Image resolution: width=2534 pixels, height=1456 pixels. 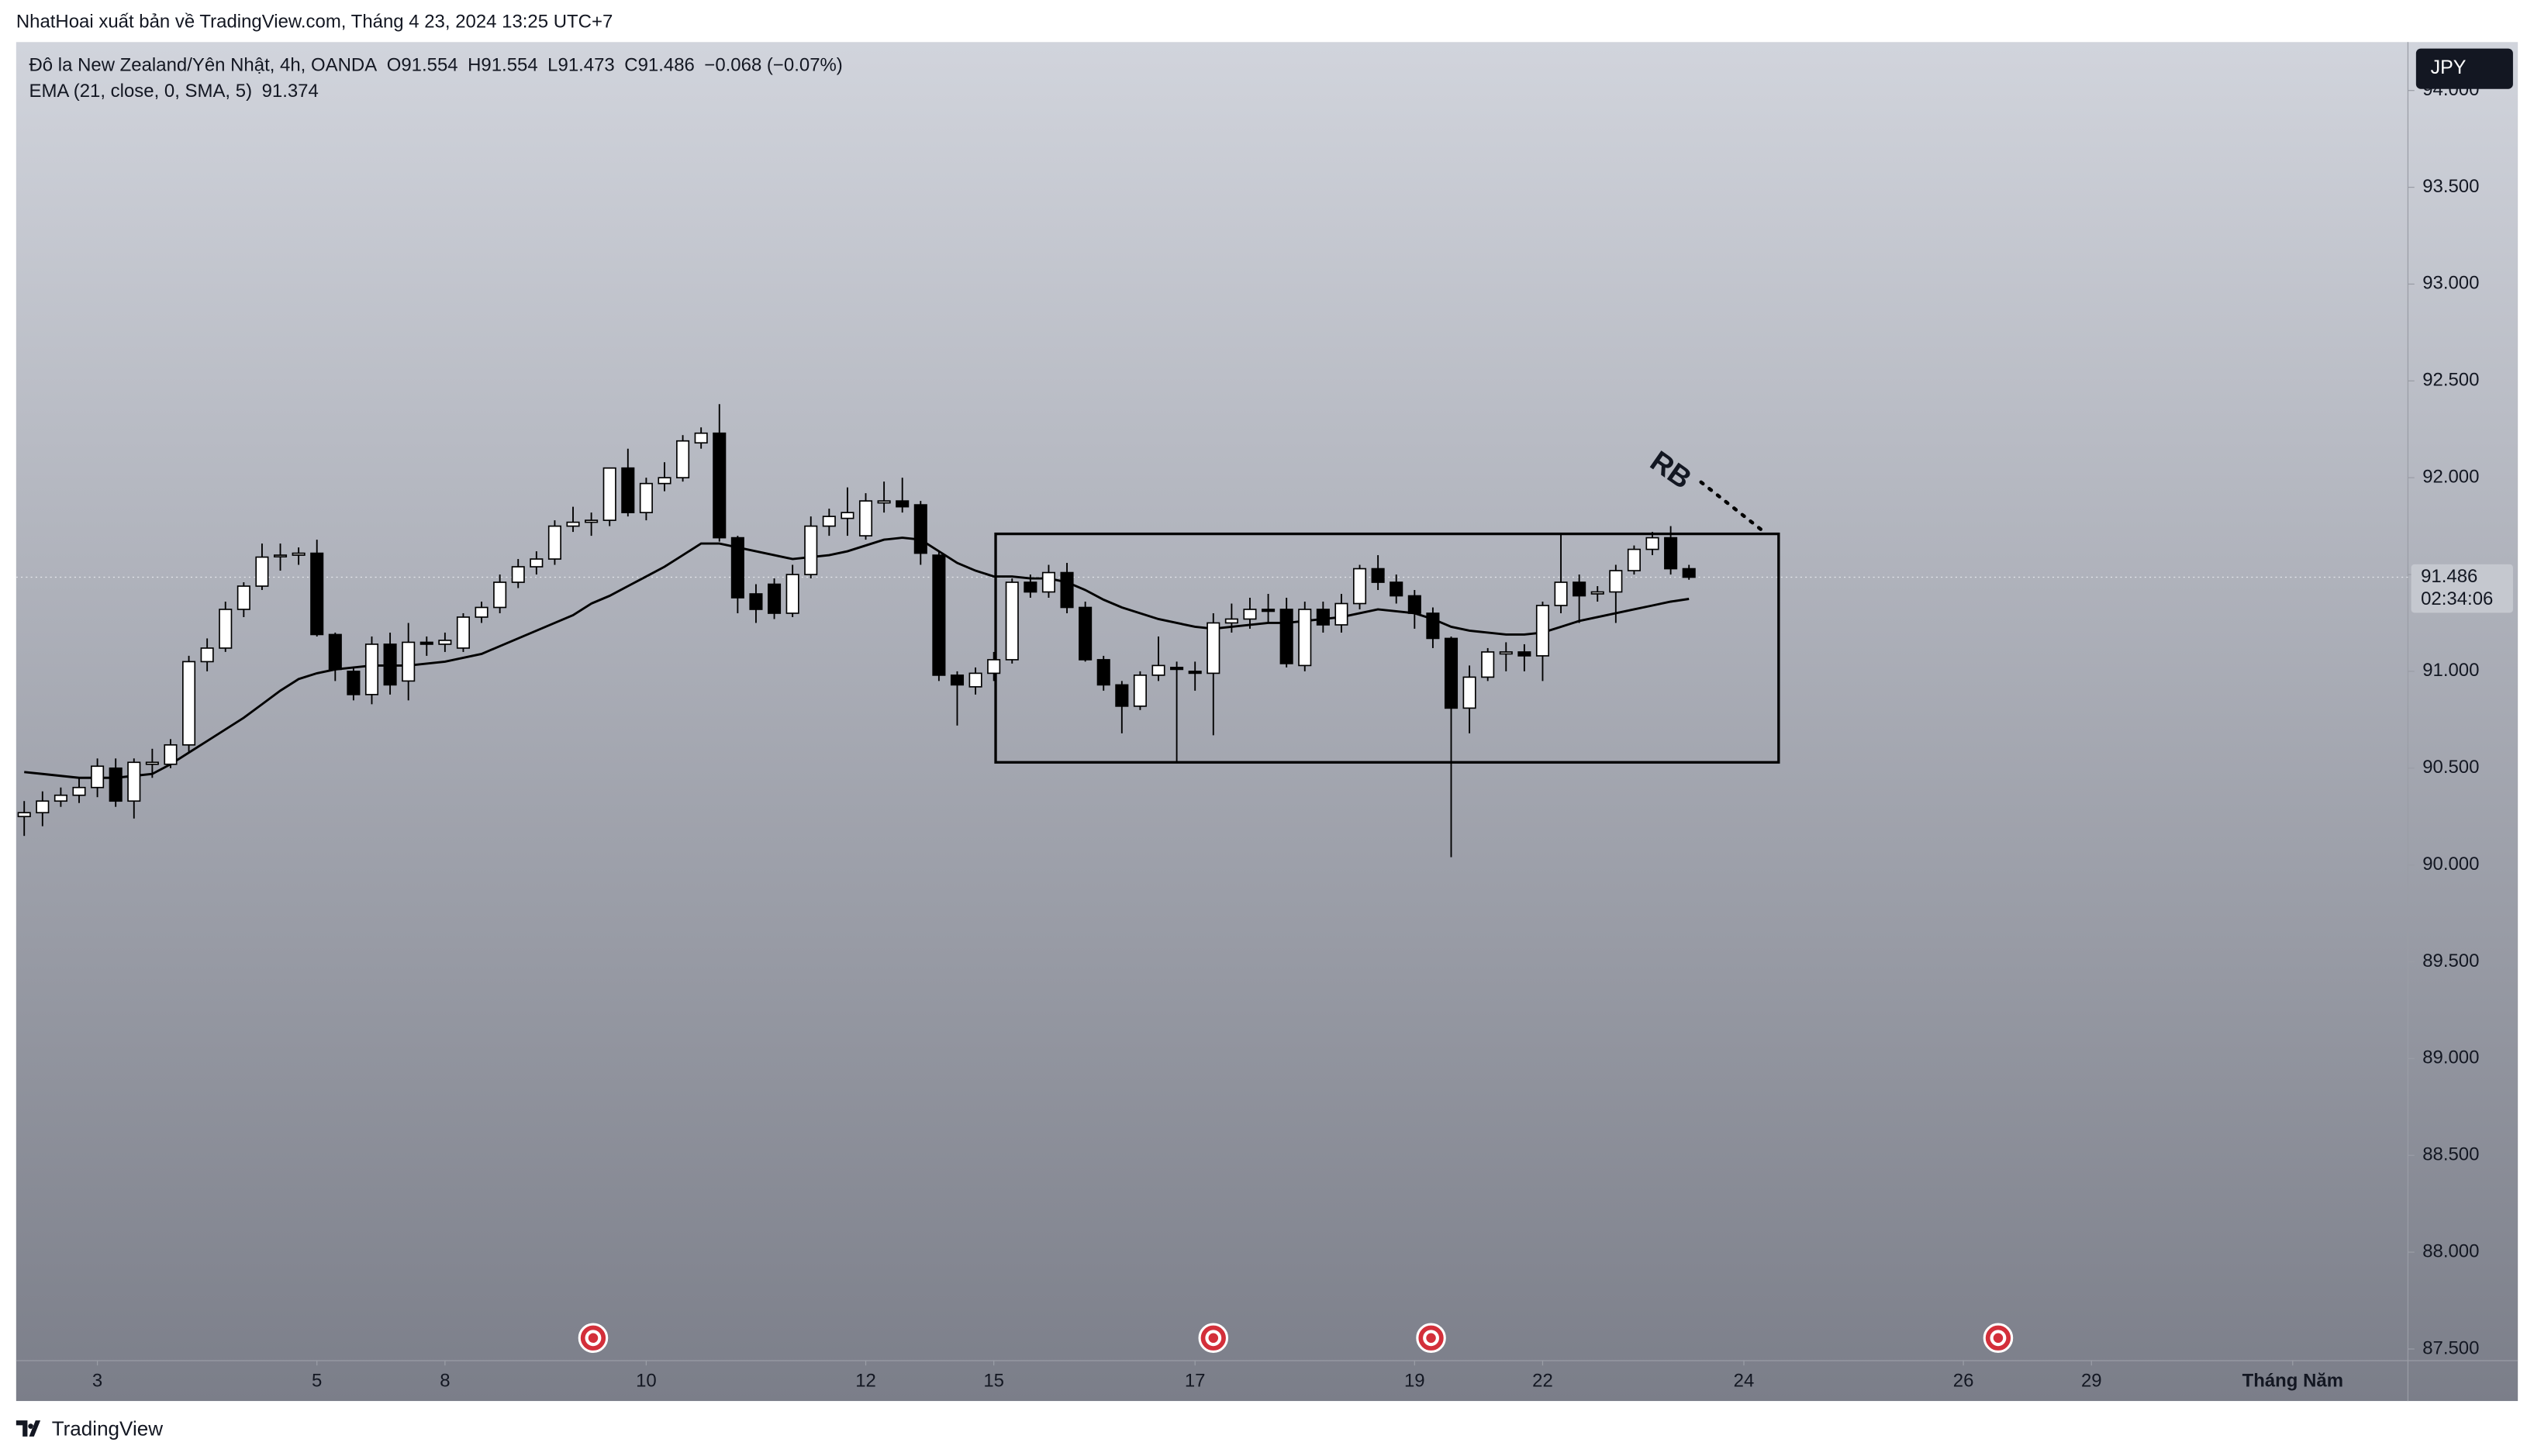 What do you see at coordinates (2450, 187) in the screenshot?
I see `y-tick-label: 93.500` at bounding box center [2450, 187].